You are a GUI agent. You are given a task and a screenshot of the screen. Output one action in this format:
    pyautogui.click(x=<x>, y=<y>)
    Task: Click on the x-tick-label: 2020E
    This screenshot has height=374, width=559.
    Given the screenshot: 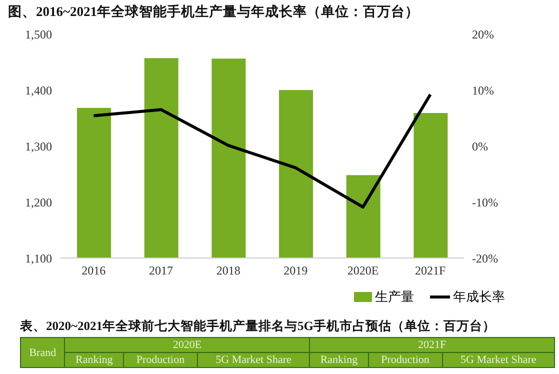 What is the action you would take?
    pyautogui.click(x=363, y=271)
    